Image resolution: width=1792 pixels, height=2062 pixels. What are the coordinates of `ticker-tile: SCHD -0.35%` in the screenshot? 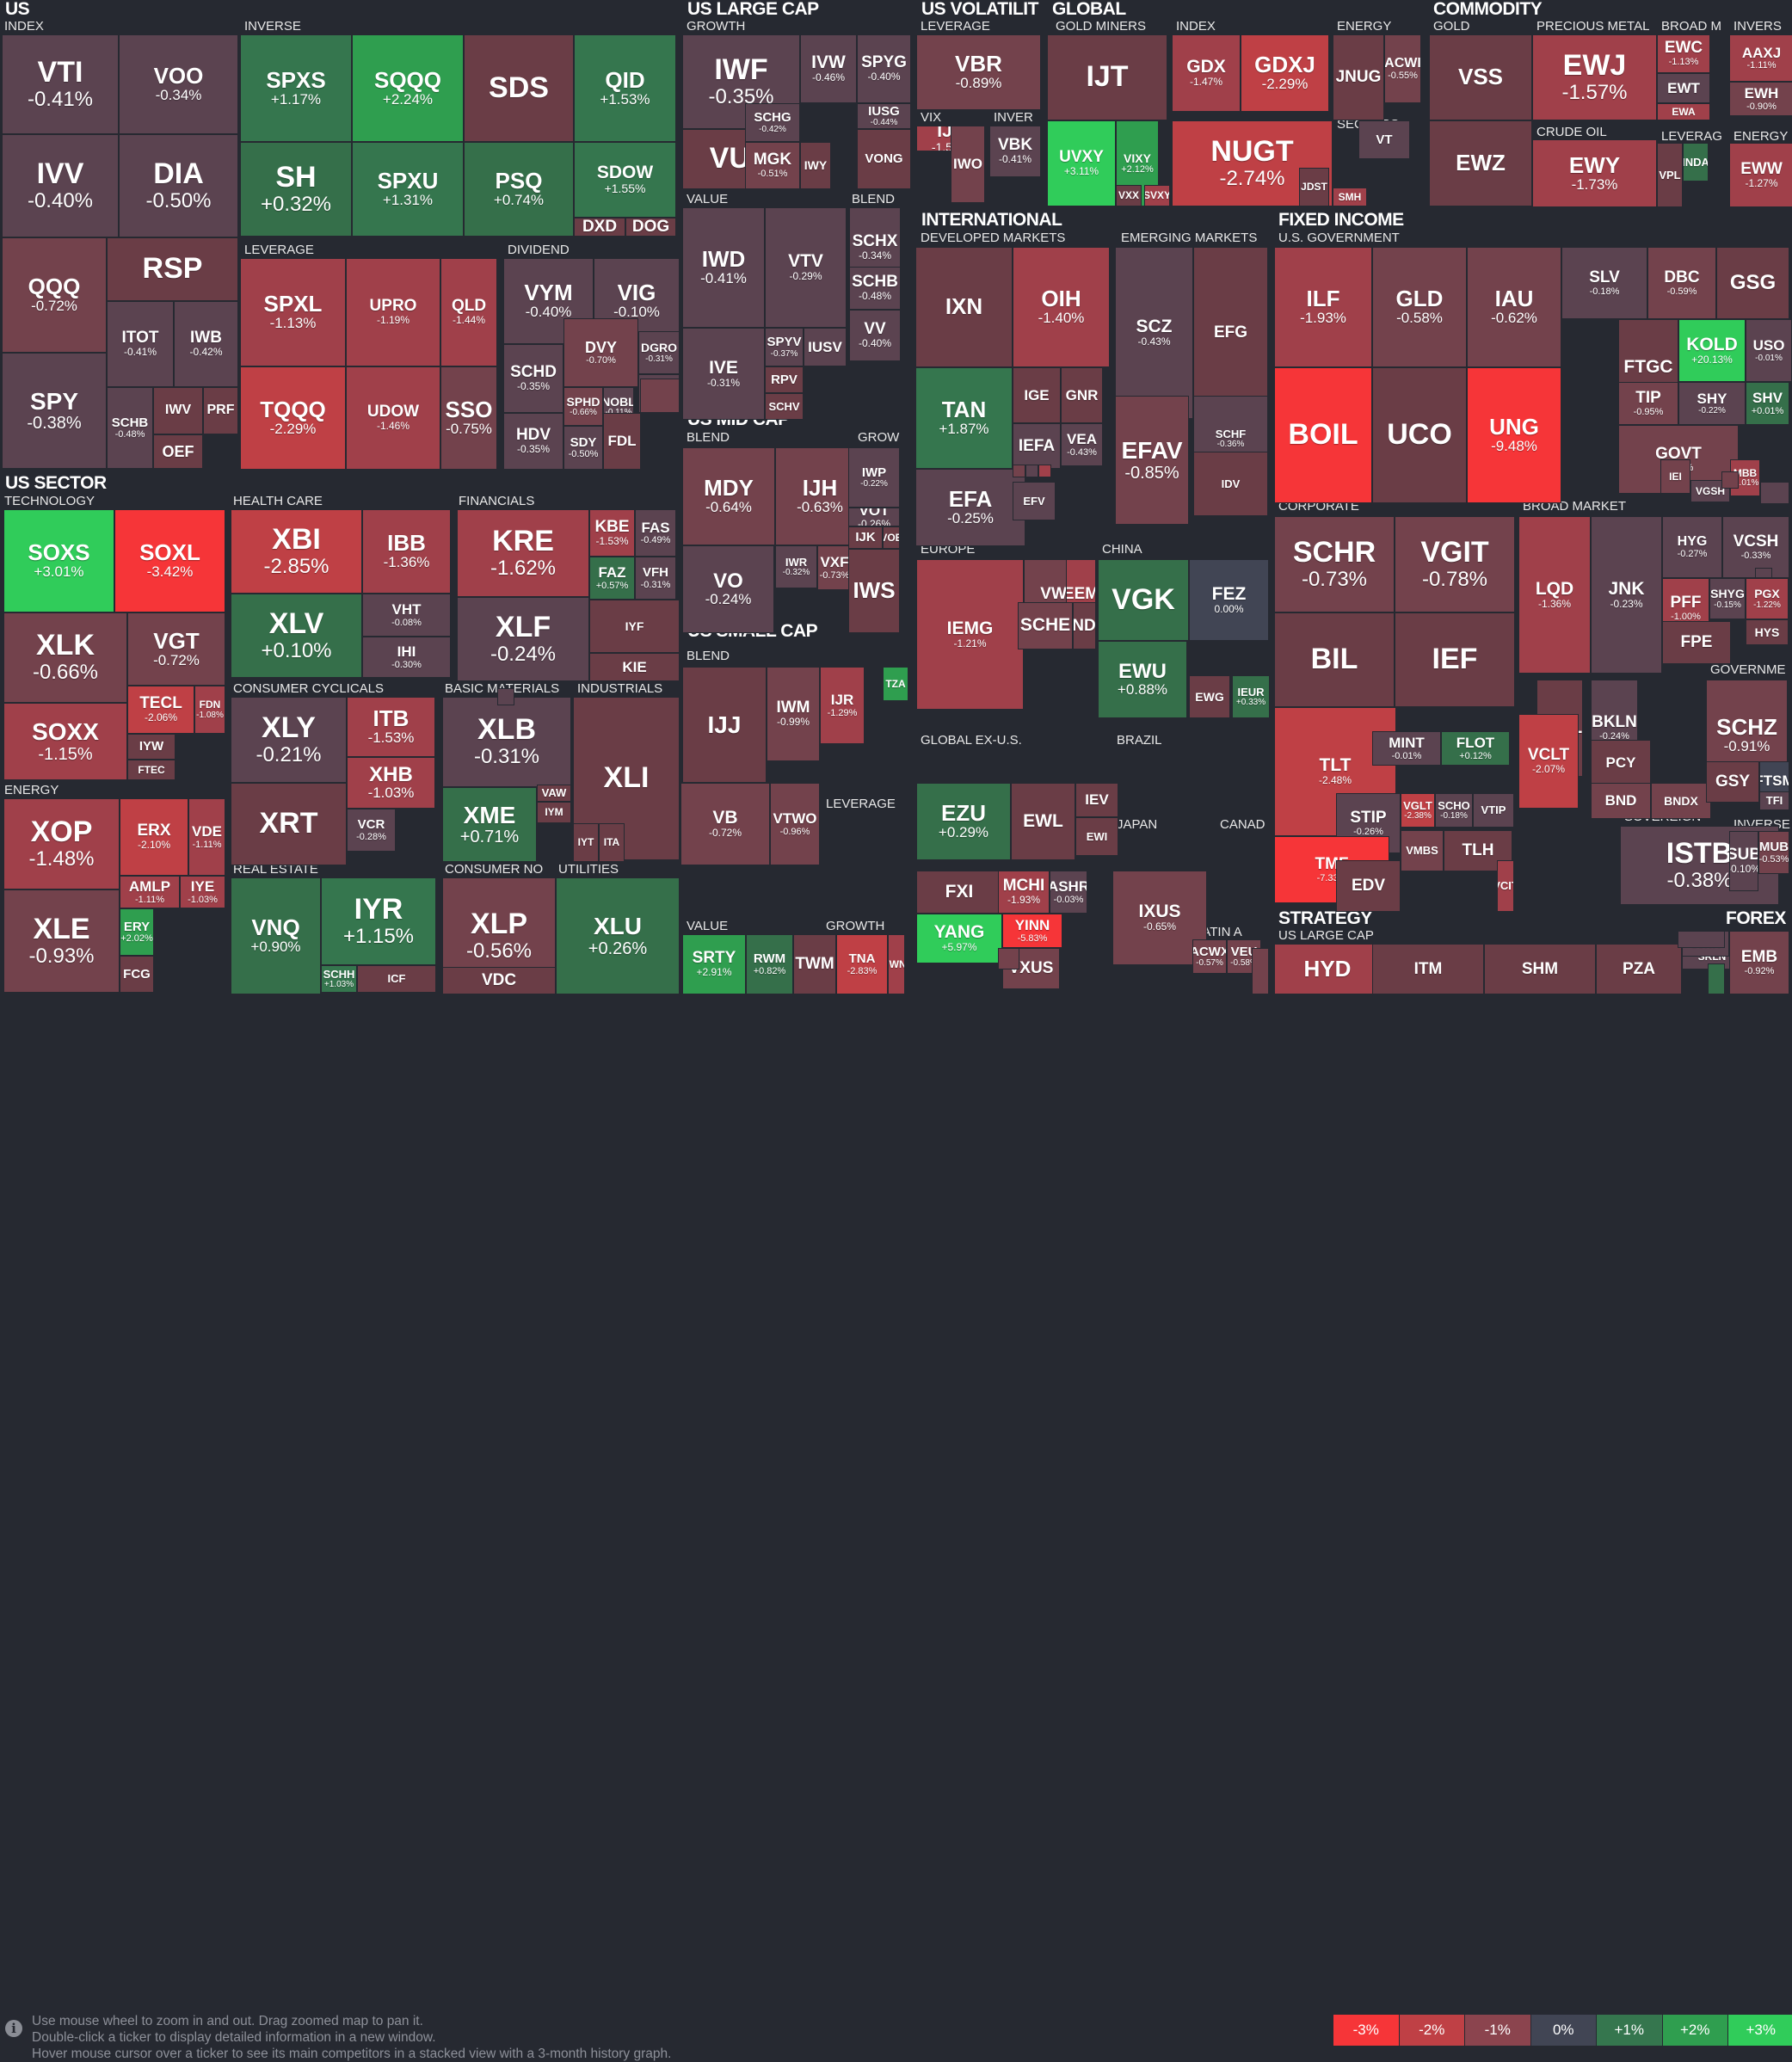 It's located at (533, 378).